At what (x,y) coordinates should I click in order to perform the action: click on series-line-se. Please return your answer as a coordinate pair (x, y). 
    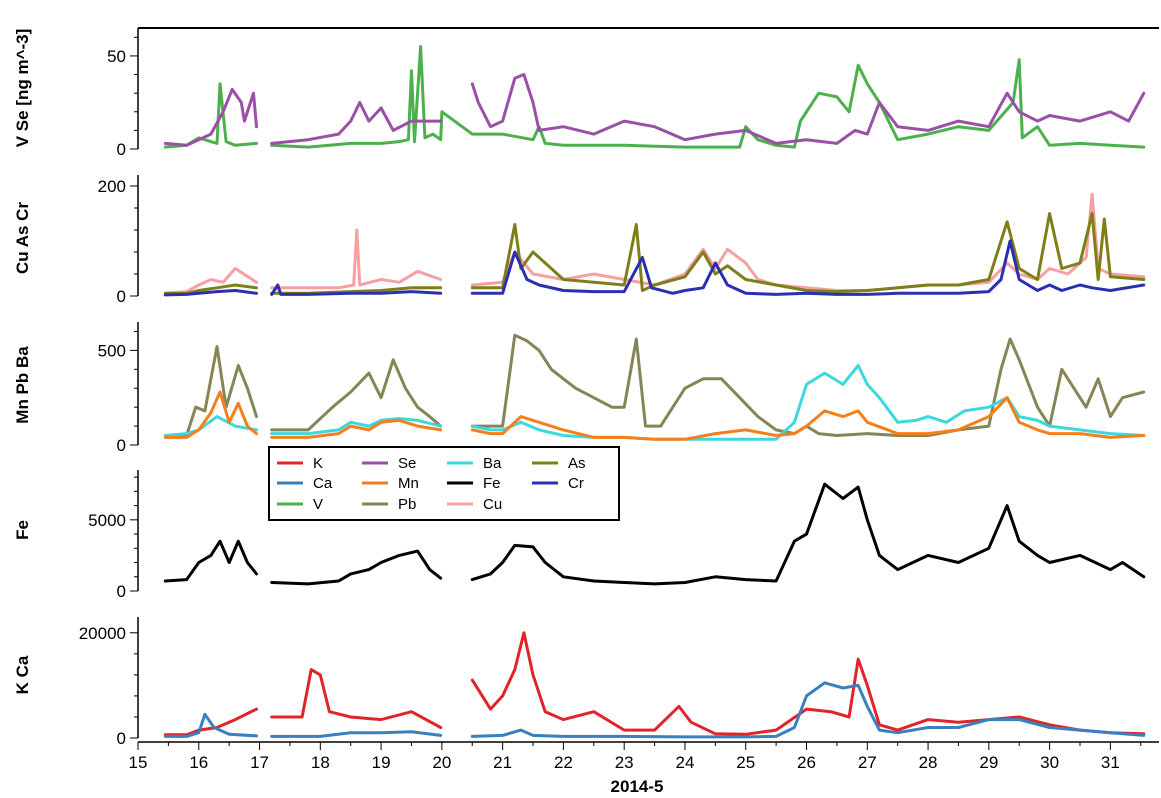
    Looking at the image, I should click on (654, 110).